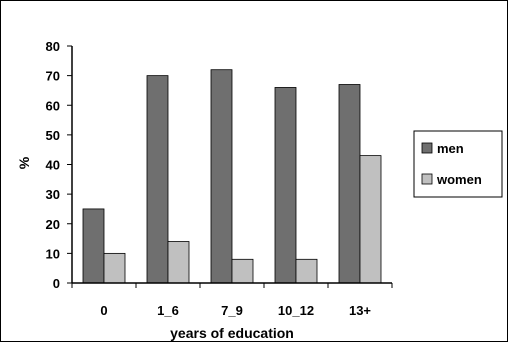 This screenshot has width=508, height=342. Describe the element at coordinates (296, 310) in the screenshot. I see `x-tick-label: 10_12` at that location.